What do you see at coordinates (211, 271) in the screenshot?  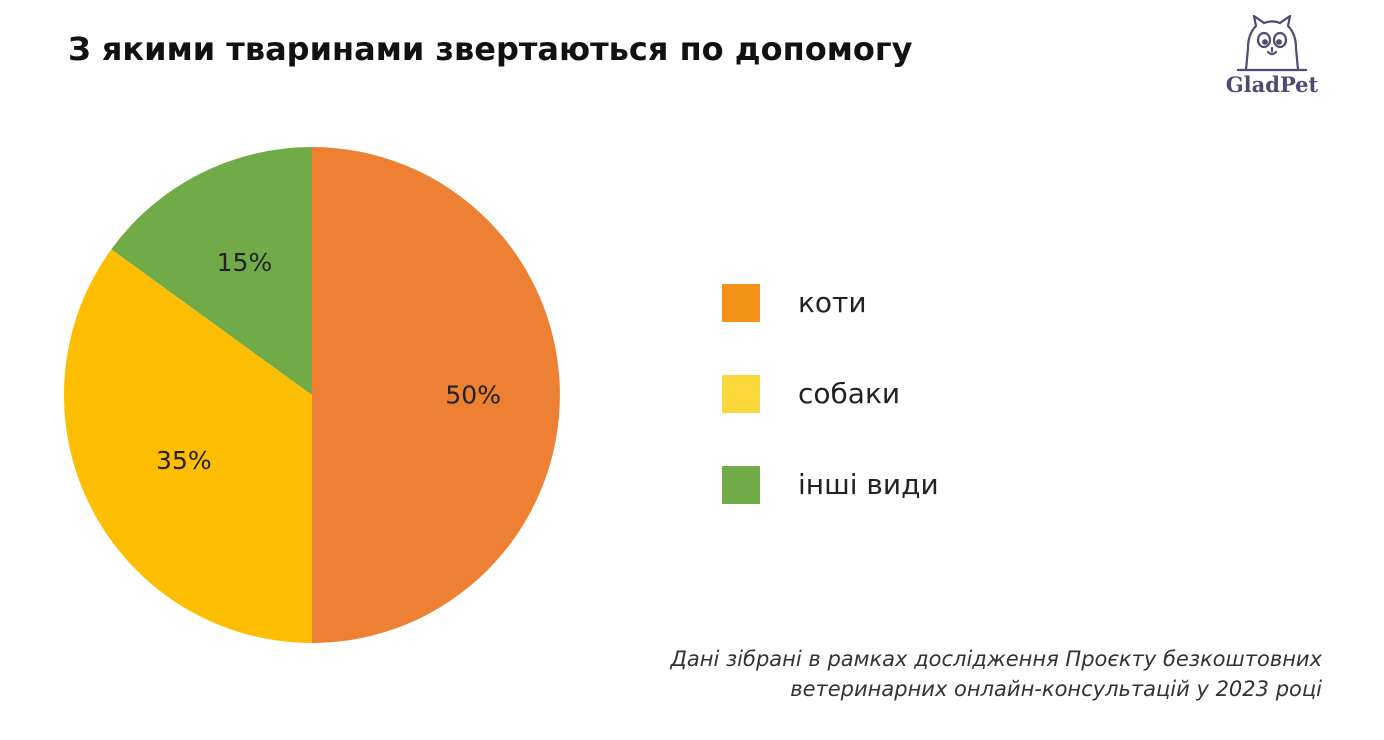 I see `pie-slice-other` at bounding box center [211, 271].